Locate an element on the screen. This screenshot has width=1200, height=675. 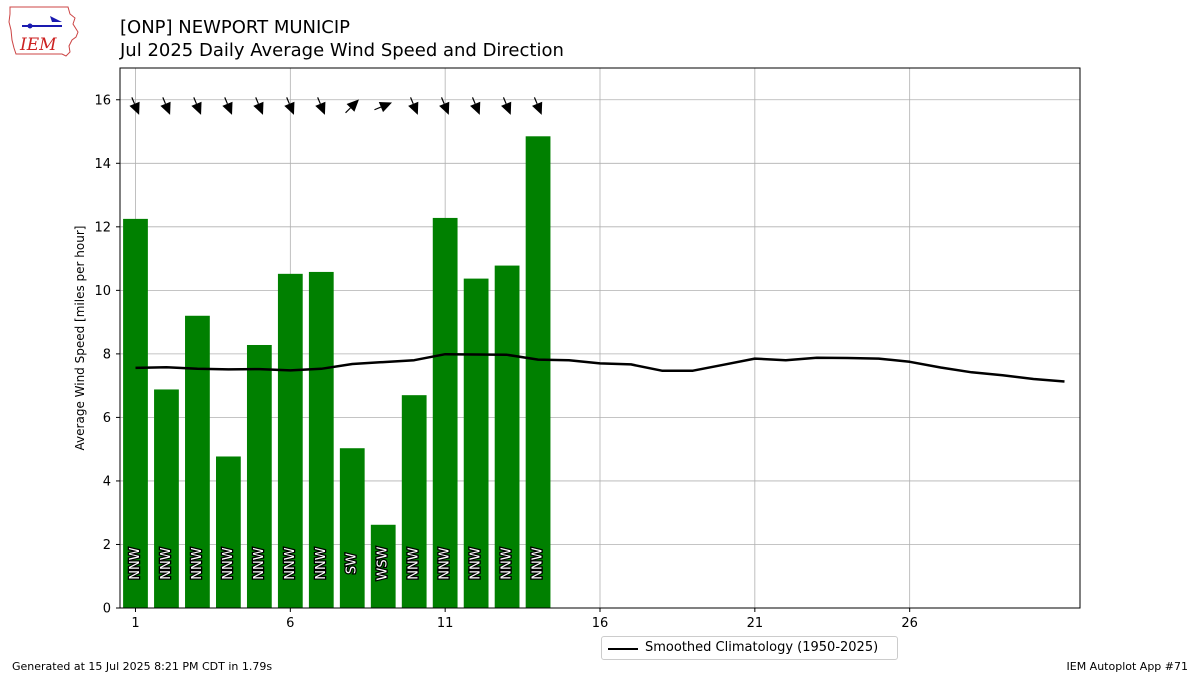
direction-label-day-5: NNW is located at coordinates (259, 563).